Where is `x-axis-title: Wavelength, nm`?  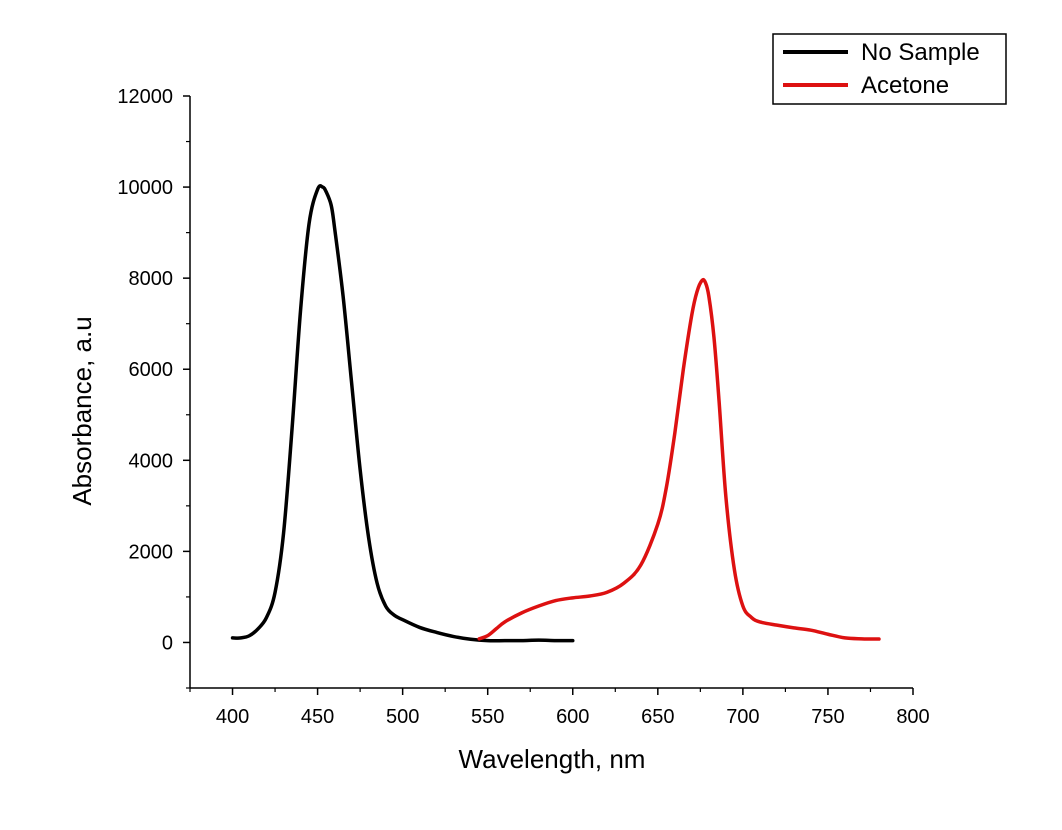
x-axis-title: Wavelength, nm is located at coordinates (552, 759).